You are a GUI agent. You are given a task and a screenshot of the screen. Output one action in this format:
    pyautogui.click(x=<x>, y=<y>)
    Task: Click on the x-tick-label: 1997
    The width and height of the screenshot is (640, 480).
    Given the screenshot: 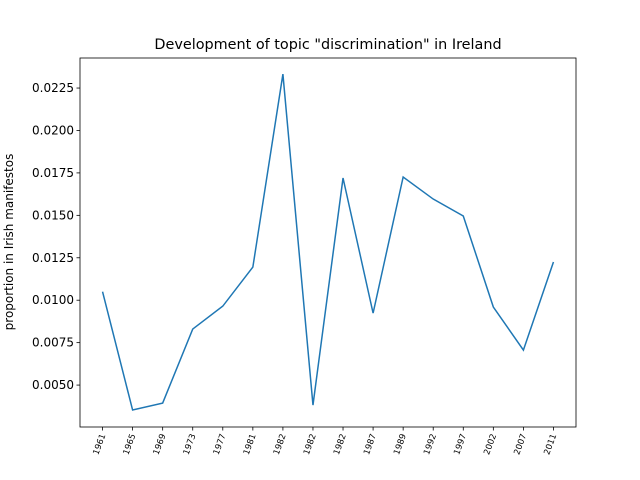 What is the action you would take?
    pyautogui.click(x=460, y=445)
    